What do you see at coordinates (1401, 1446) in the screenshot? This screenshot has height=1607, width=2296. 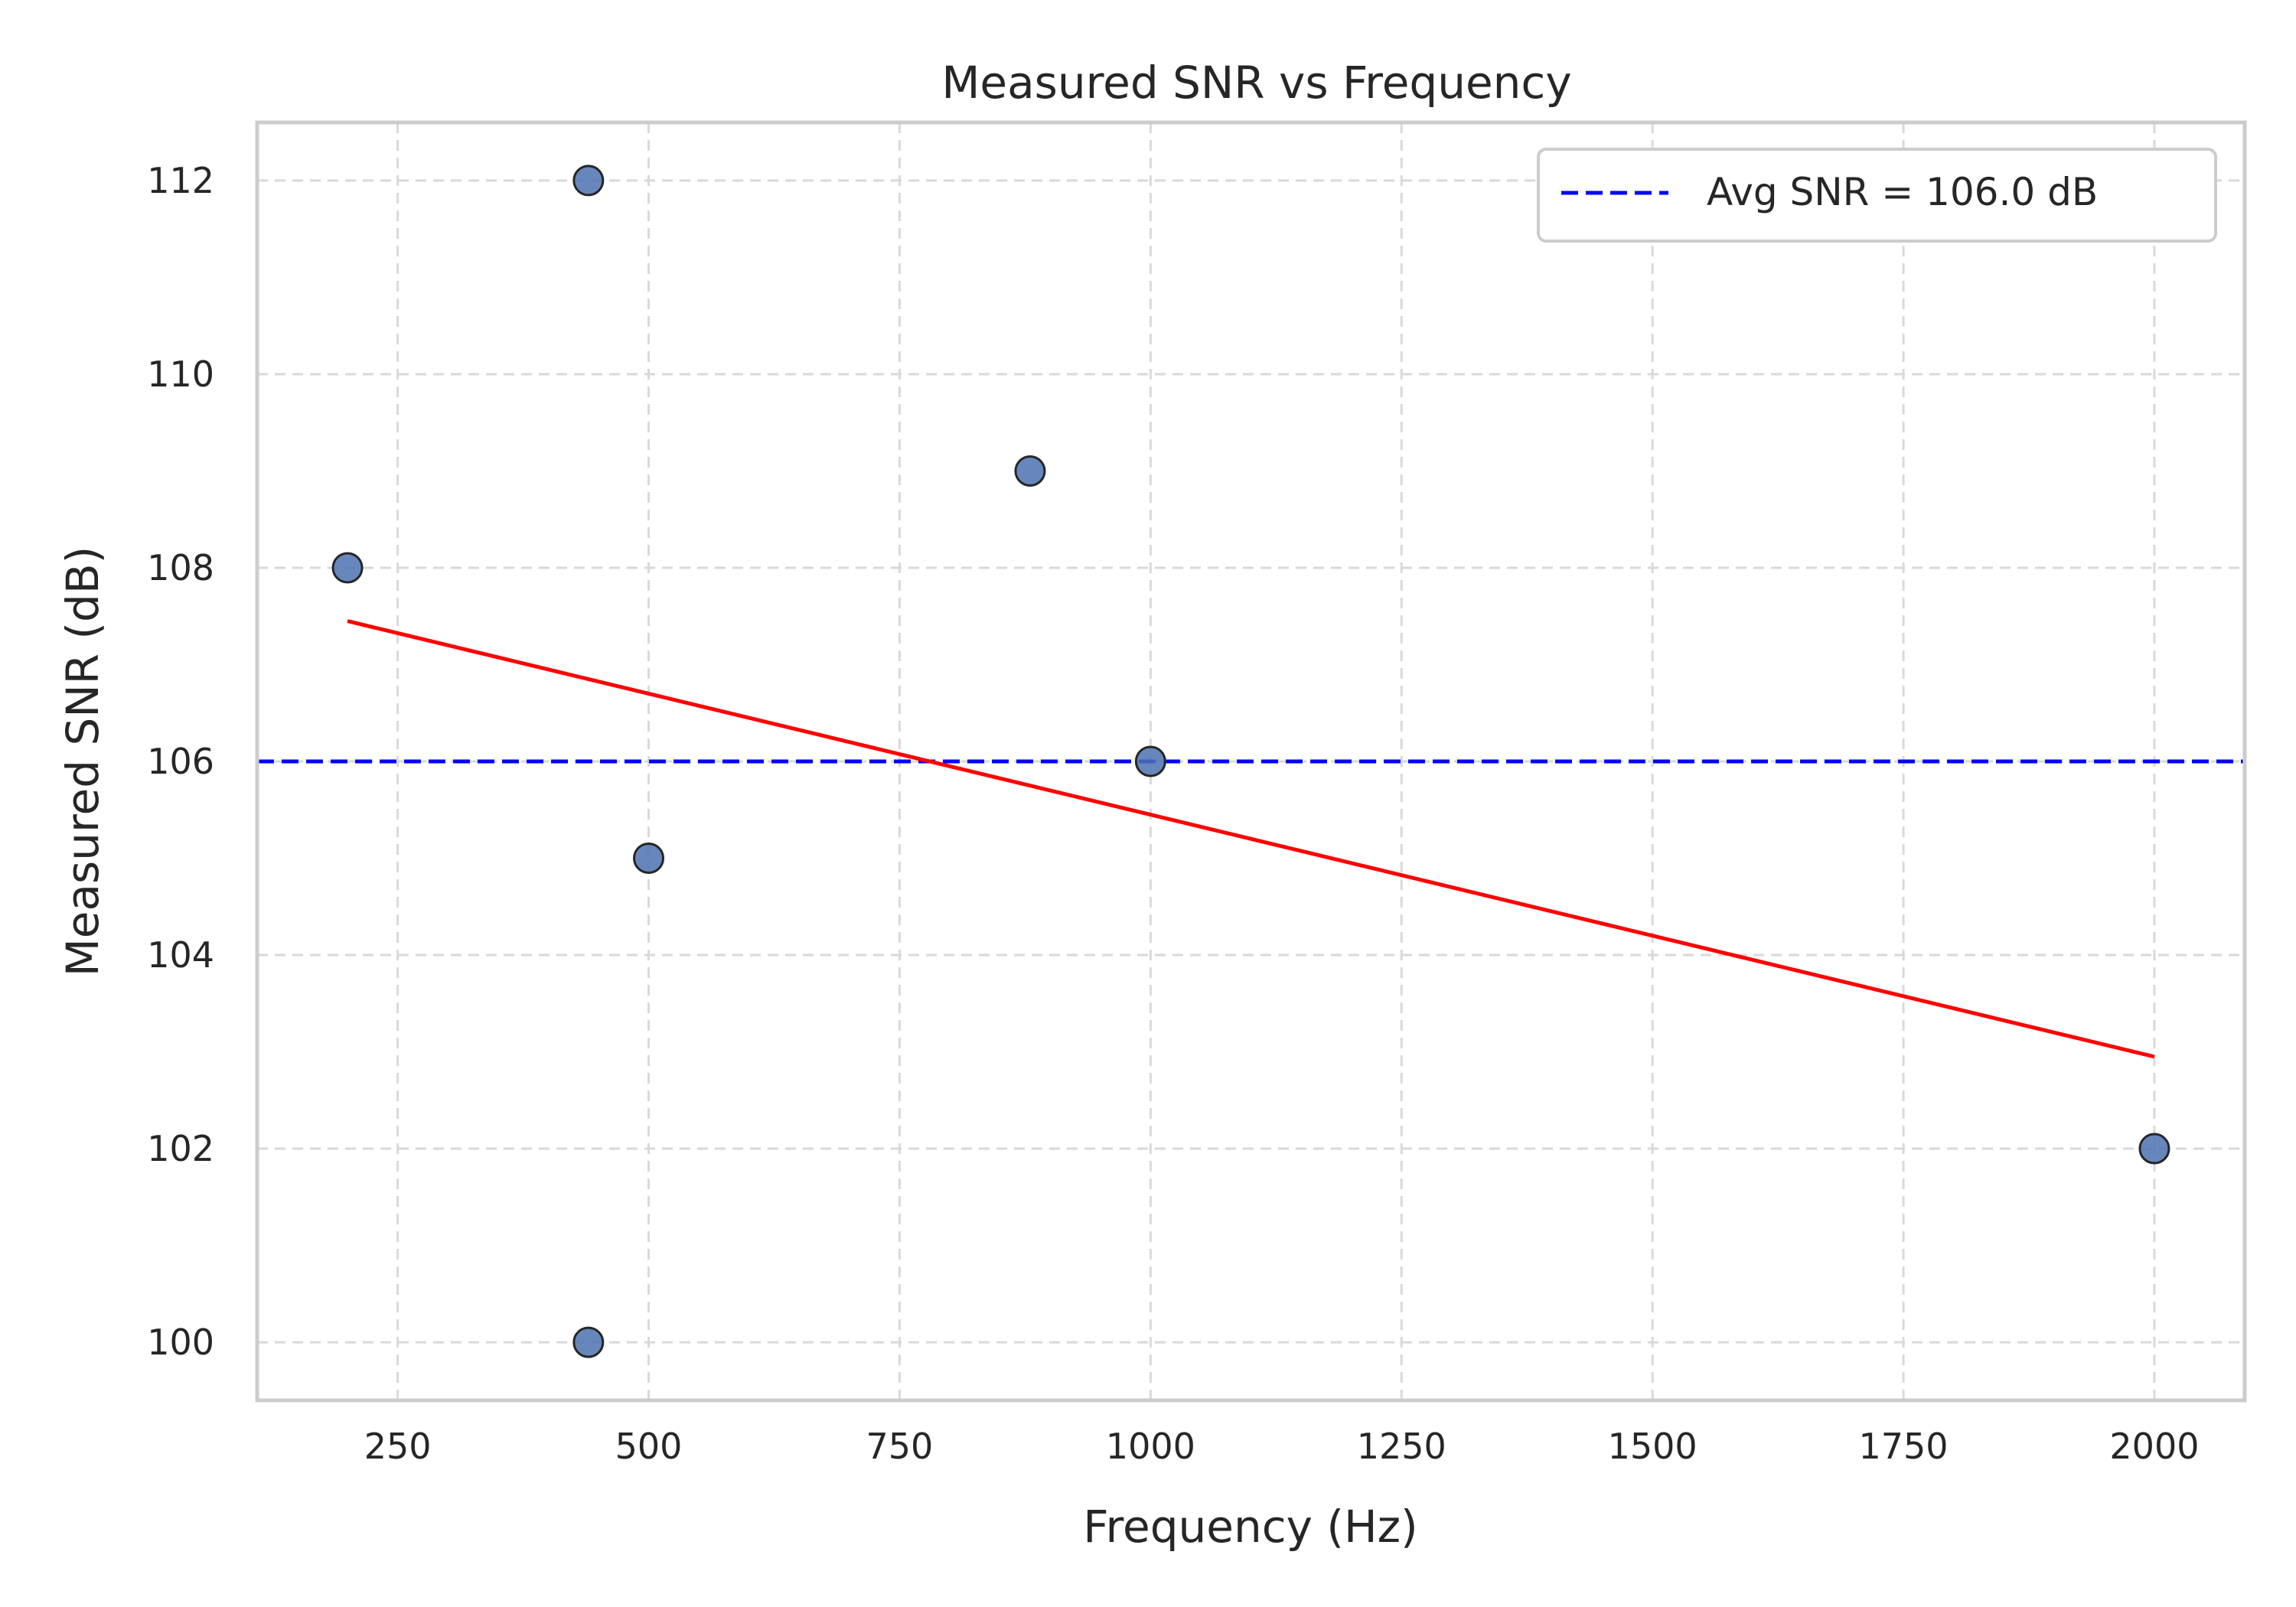 I see `x-tick-label: 1250` at bounding box center [1401, 1446].